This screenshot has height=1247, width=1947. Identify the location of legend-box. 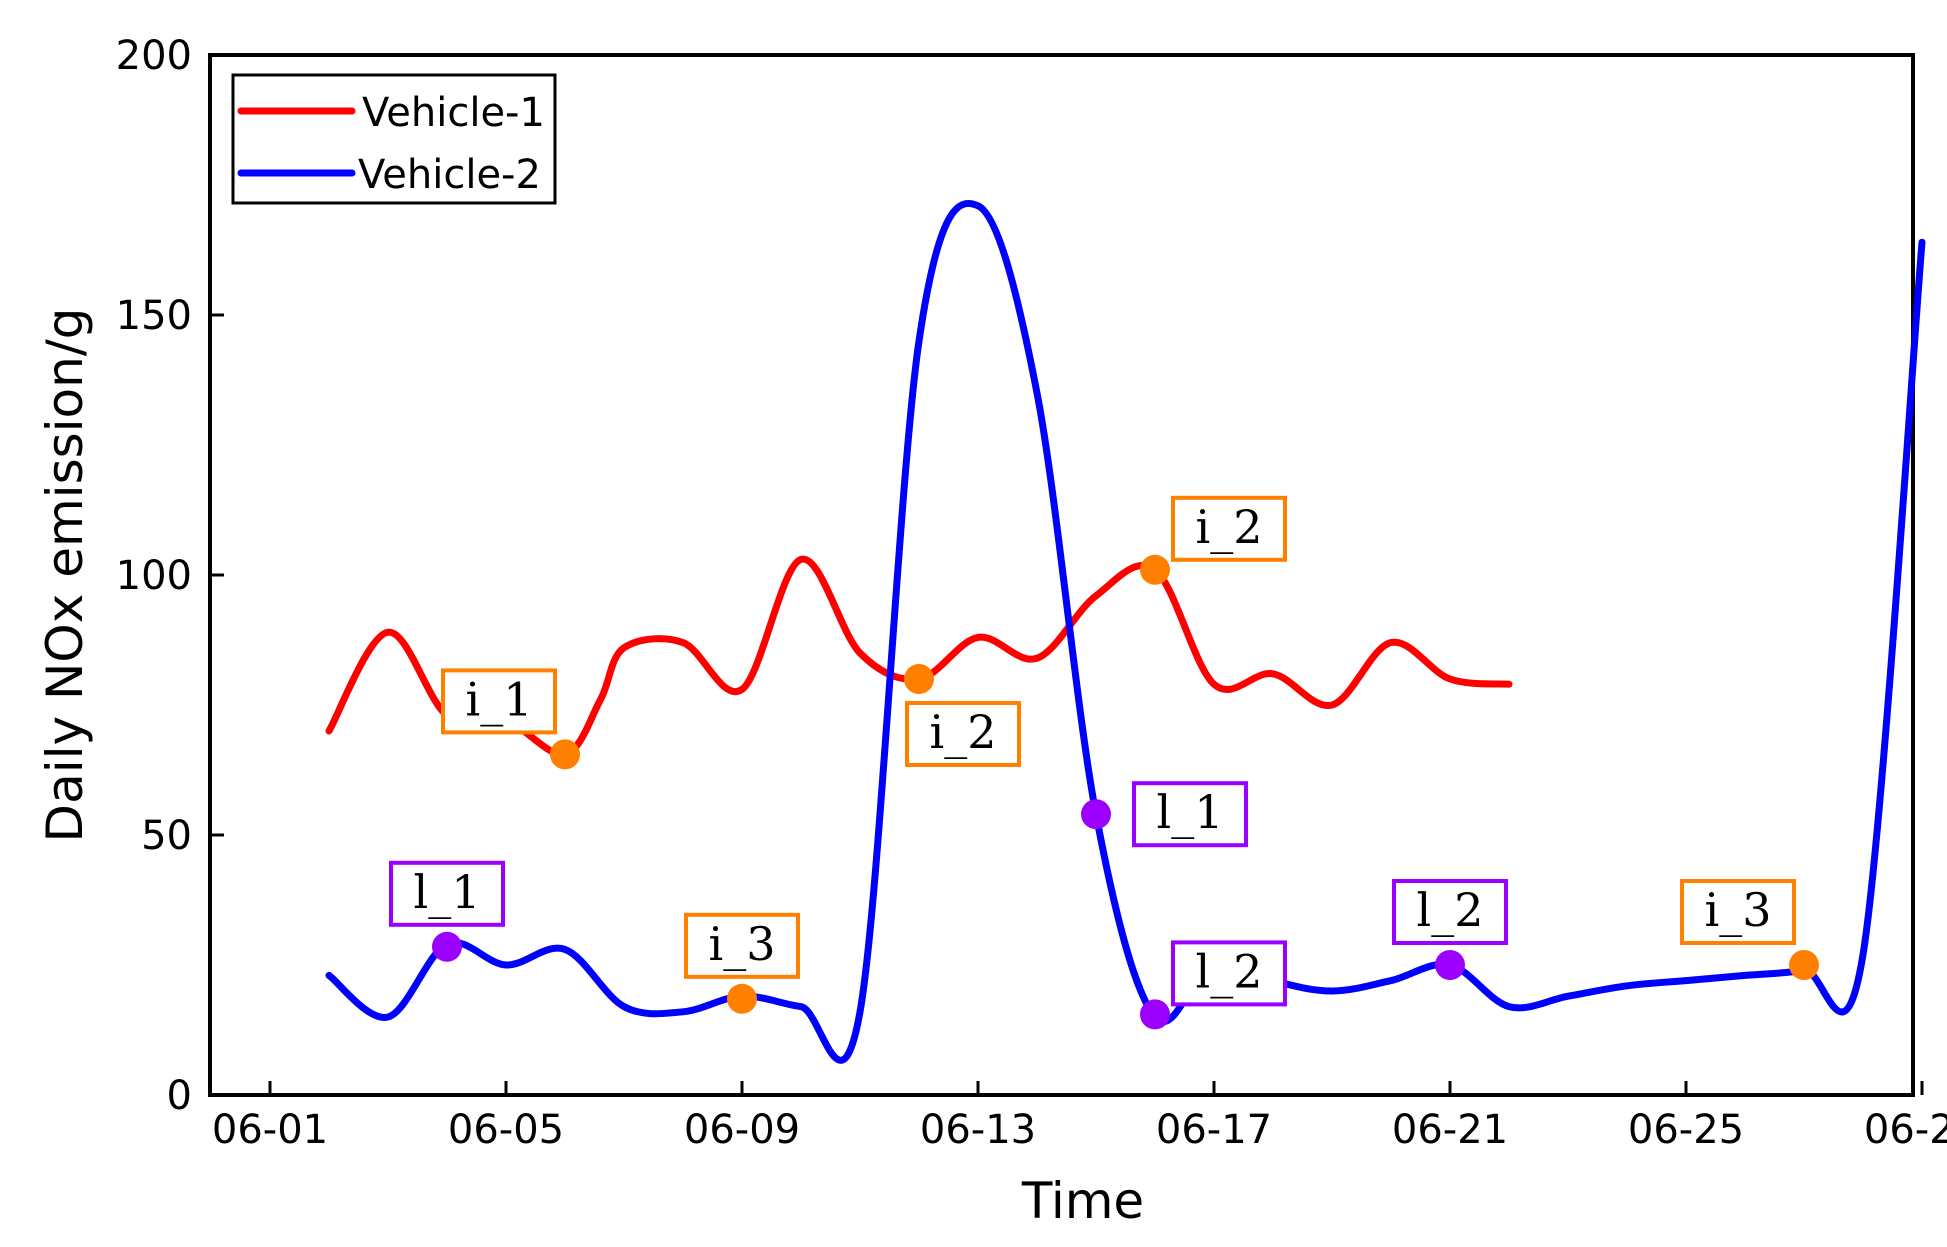
(394, 139).